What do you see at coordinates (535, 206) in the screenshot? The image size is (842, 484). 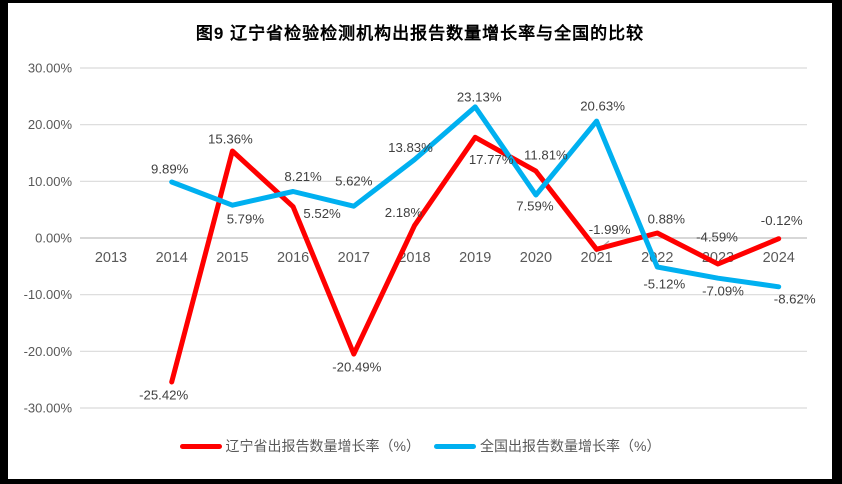 I see `svg-text: 7.59%` at bounding box center [535, 206].